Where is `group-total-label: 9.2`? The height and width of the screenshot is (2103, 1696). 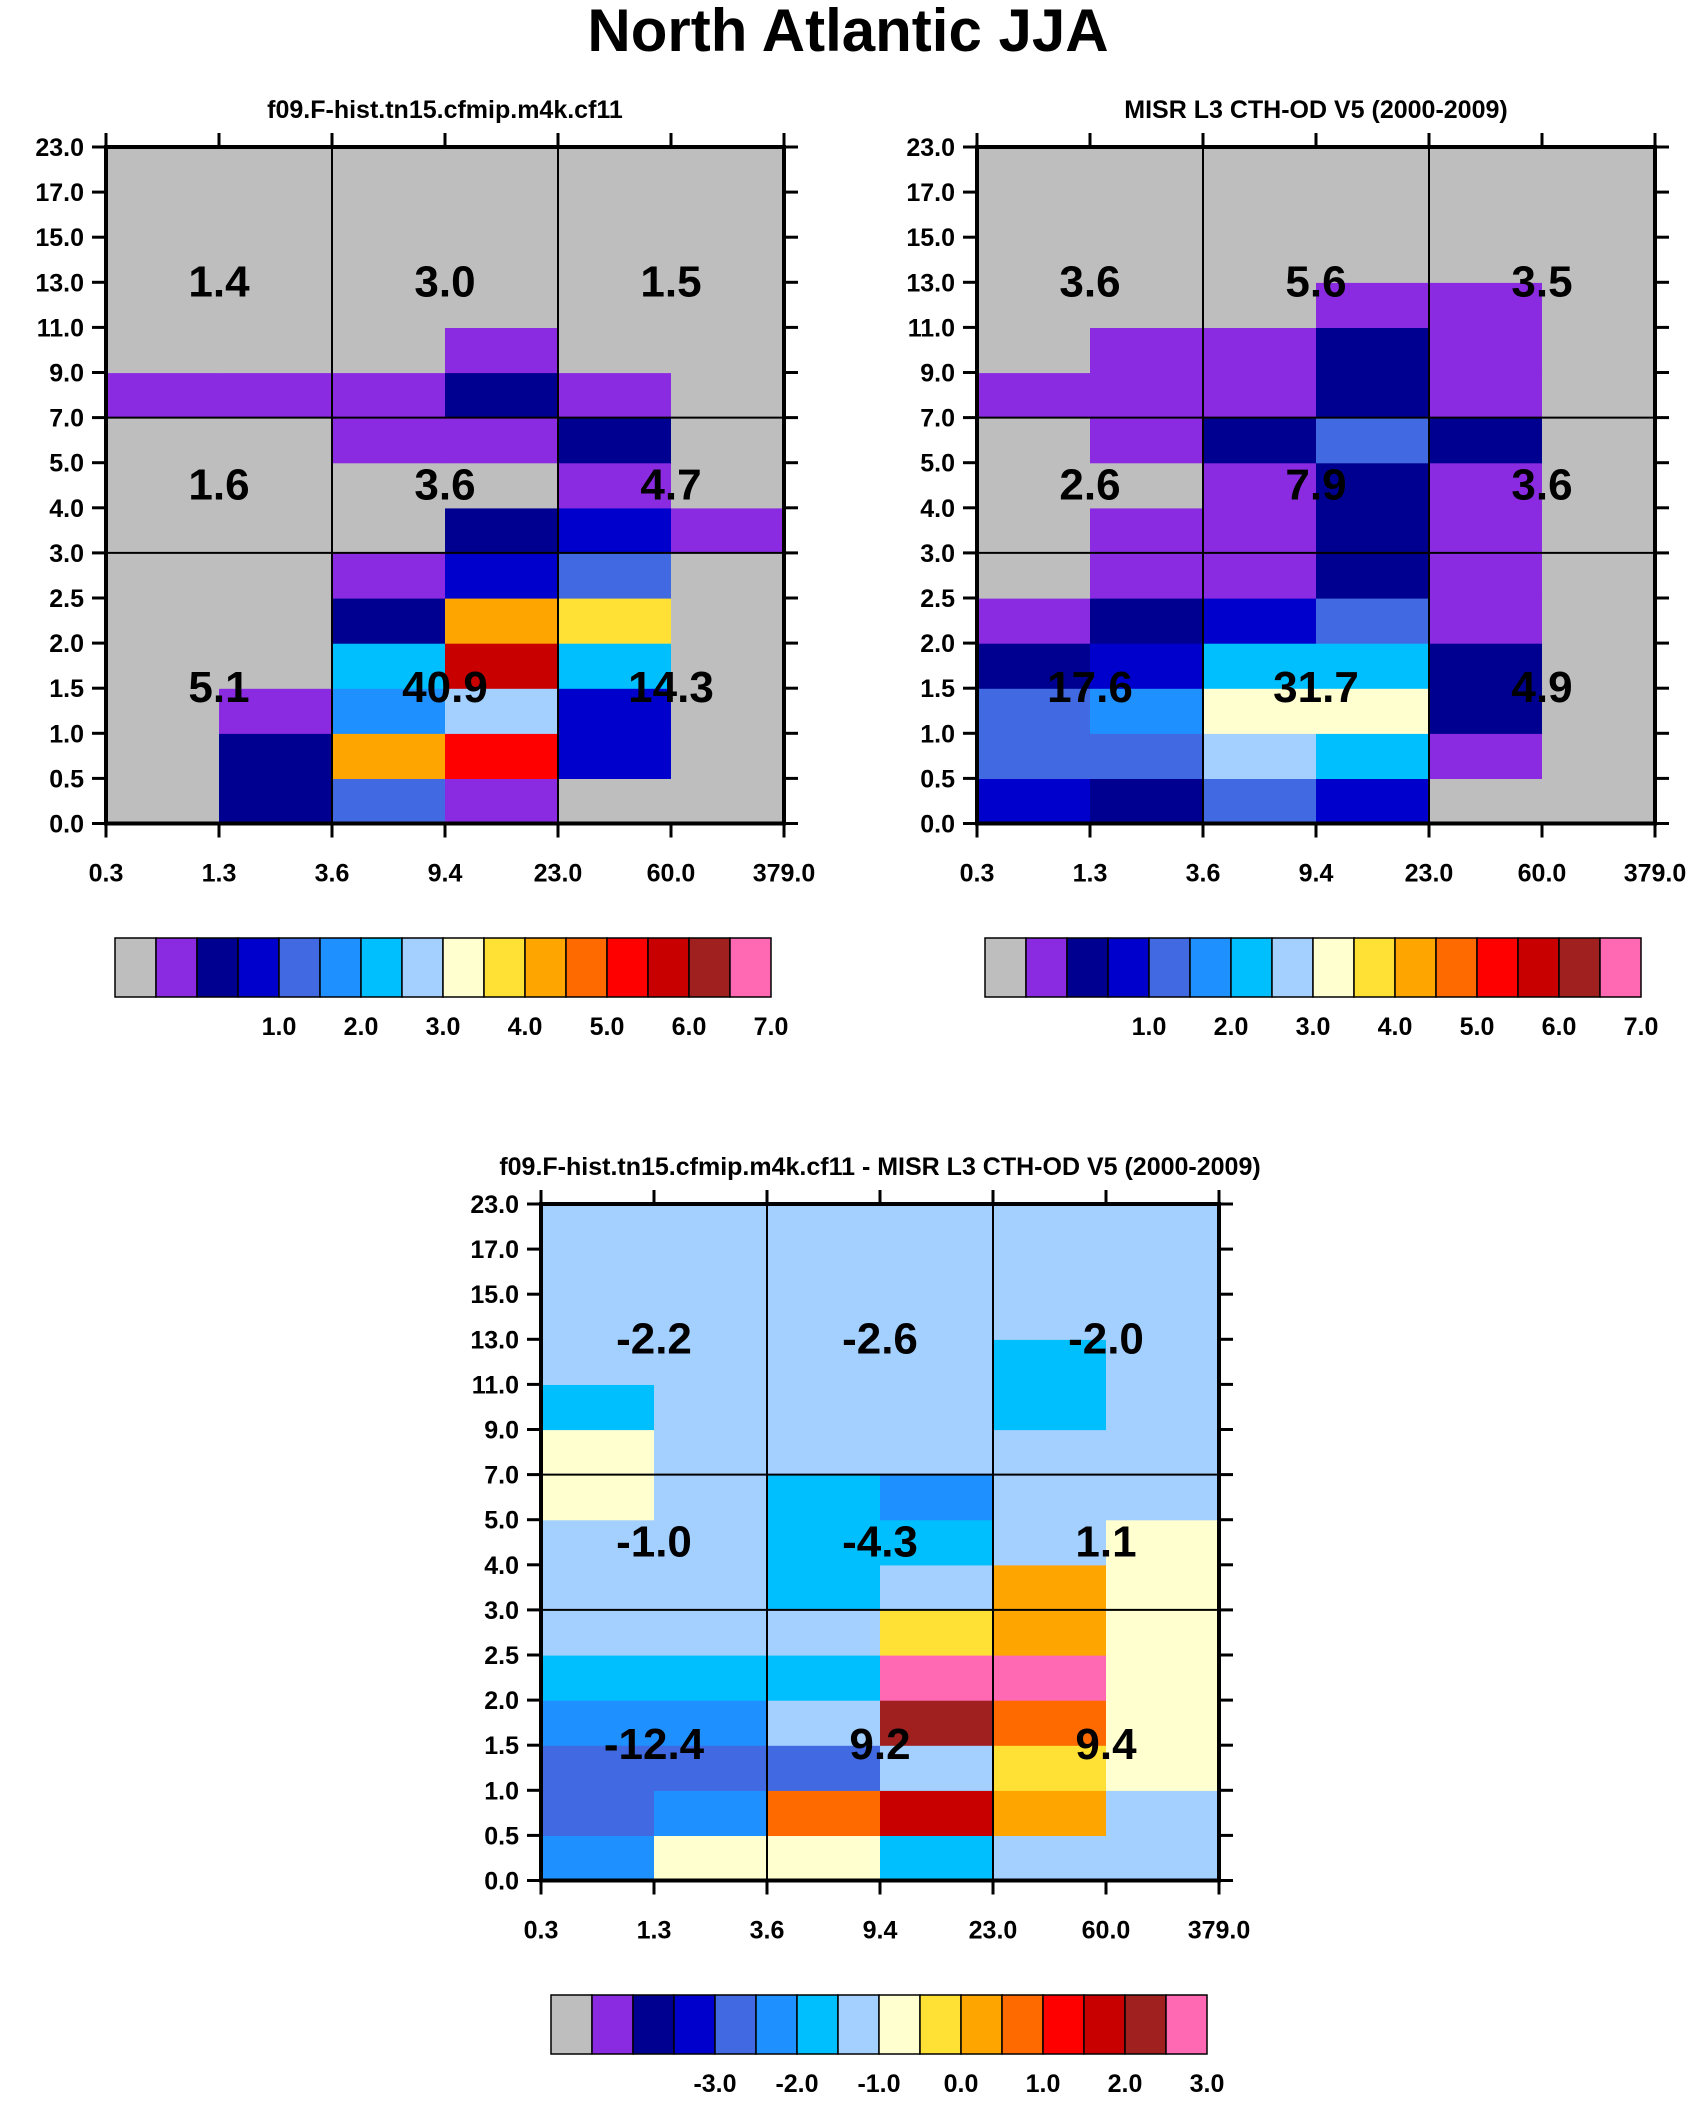
group-total-label: 9.2 is located at coordinates (879, 1744).